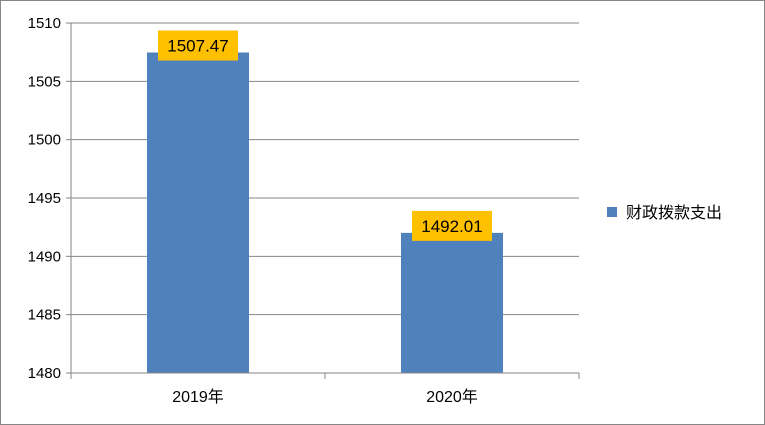  What do you see at coordinates (198, 397) in the screenshot?
I see `x-category-label: 2019年` at bounding box center [198, 397].